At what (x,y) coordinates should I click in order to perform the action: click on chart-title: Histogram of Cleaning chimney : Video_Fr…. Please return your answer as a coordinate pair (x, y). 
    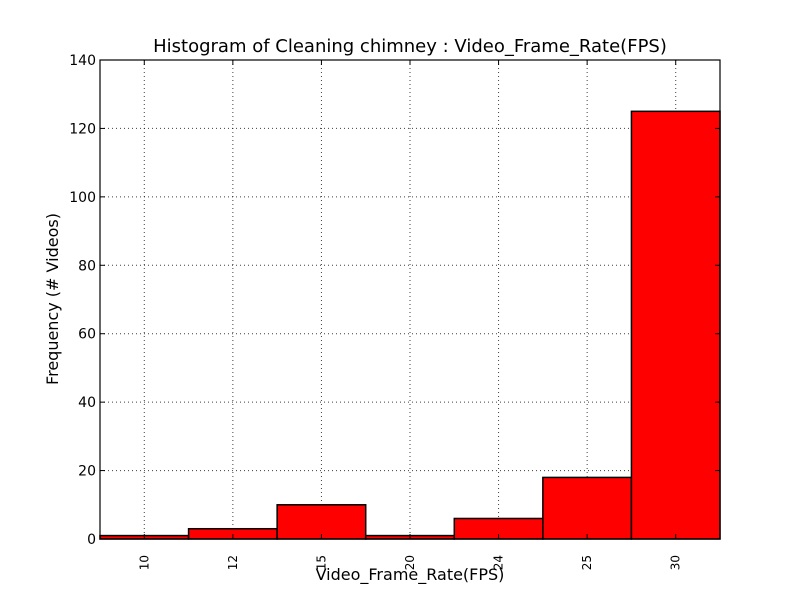
    Looking at the image, I should click on (410, 46).